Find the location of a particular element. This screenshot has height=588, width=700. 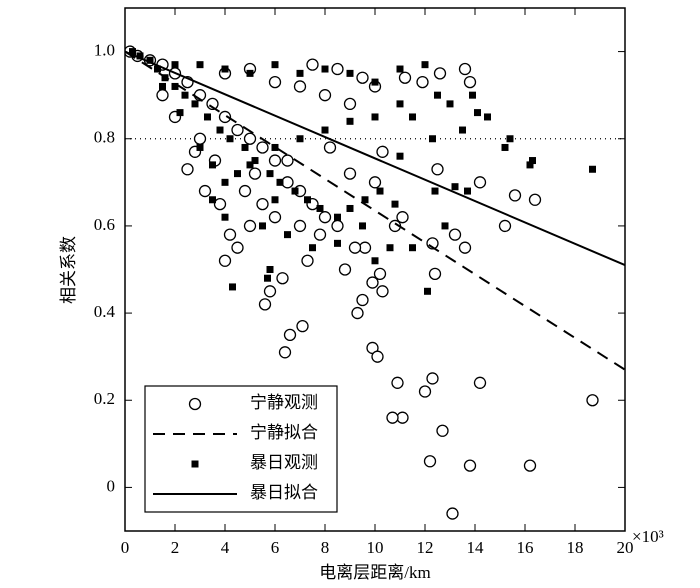

y-tick-label: 1.0 is located at coordinates (104, 49).